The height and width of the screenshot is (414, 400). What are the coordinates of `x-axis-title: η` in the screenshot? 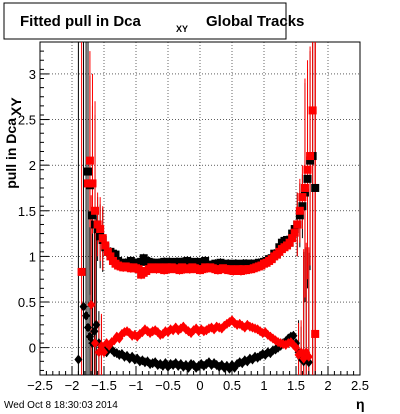 It's located at (360, 404).